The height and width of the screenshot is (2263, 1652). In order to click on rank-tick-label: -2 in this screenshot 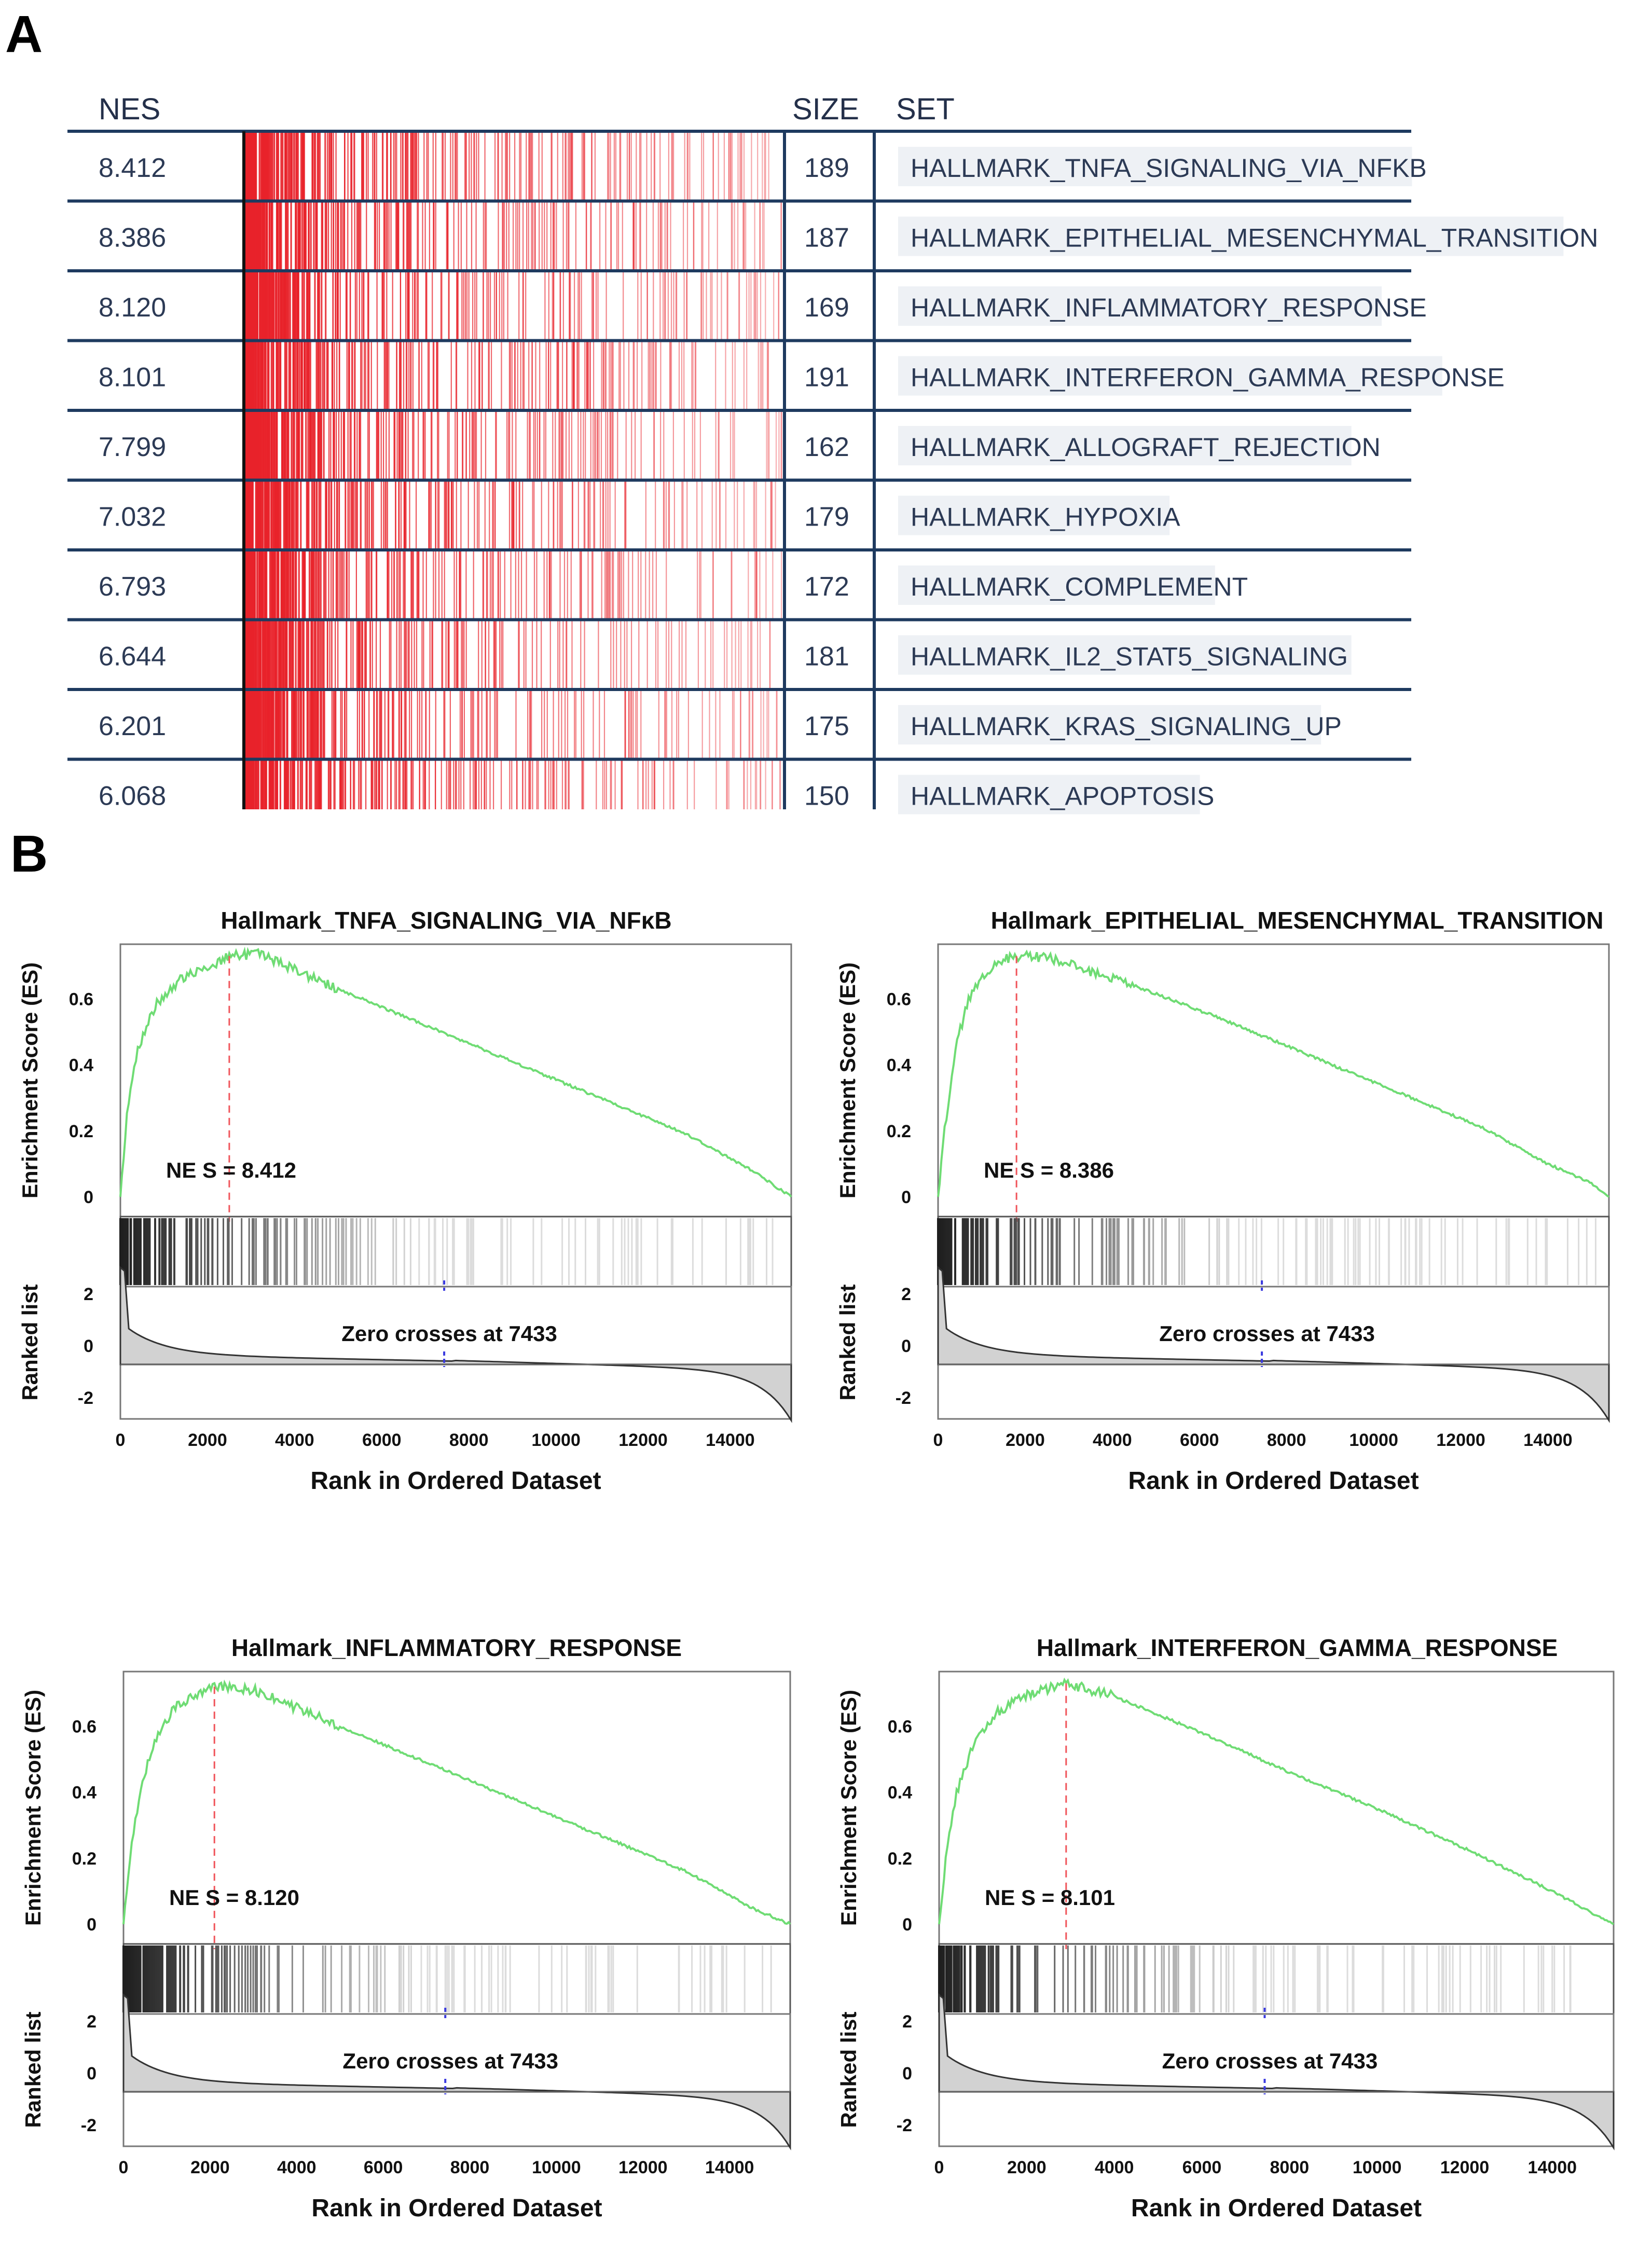, I will do `click(903, 1398)`.